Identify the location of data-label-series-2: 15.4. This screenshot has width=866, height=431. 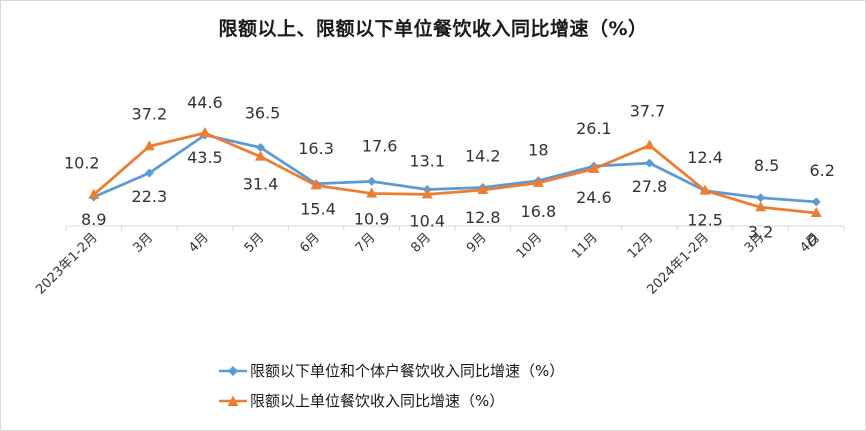
(318, 208).